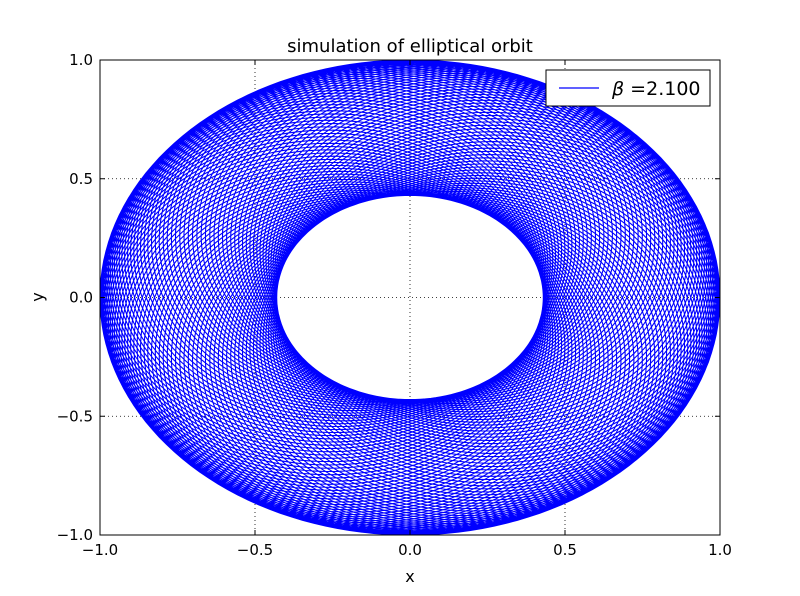 This screenshot has height=596, width=800. I want to click on y-tick-label: 0.0, so click(81, 298).